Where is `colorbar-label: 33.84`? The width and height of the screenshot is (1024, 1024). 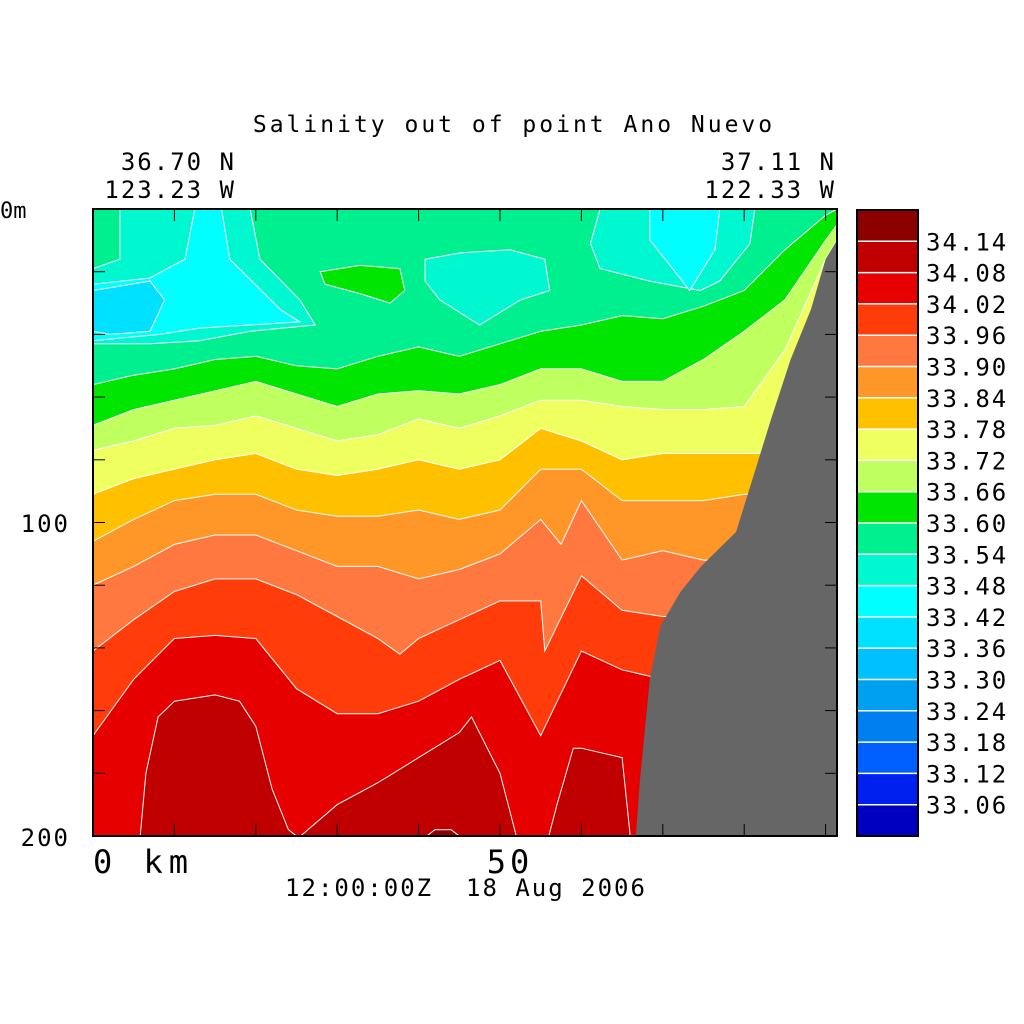 colorbar-label: 33.84 is located at coordinates (967, 399).